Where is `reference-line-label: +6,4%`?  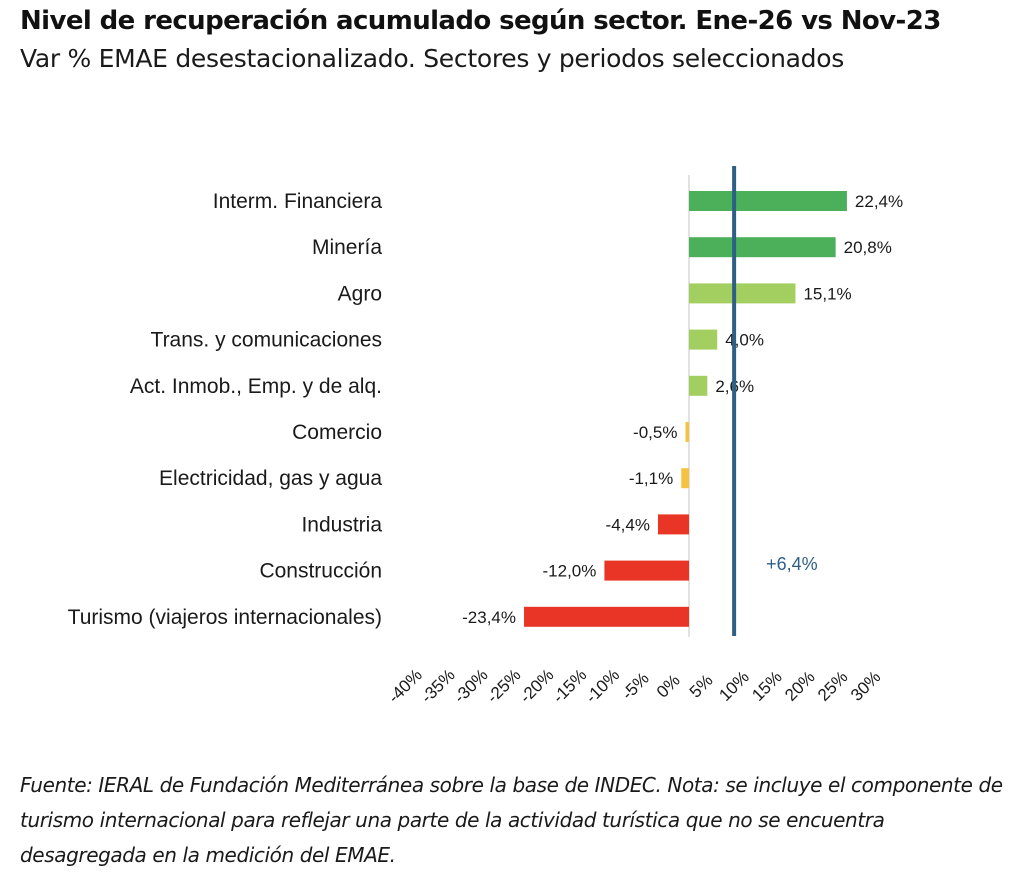 reference-line-label: +6,4% is located at coordinates (792, 564).